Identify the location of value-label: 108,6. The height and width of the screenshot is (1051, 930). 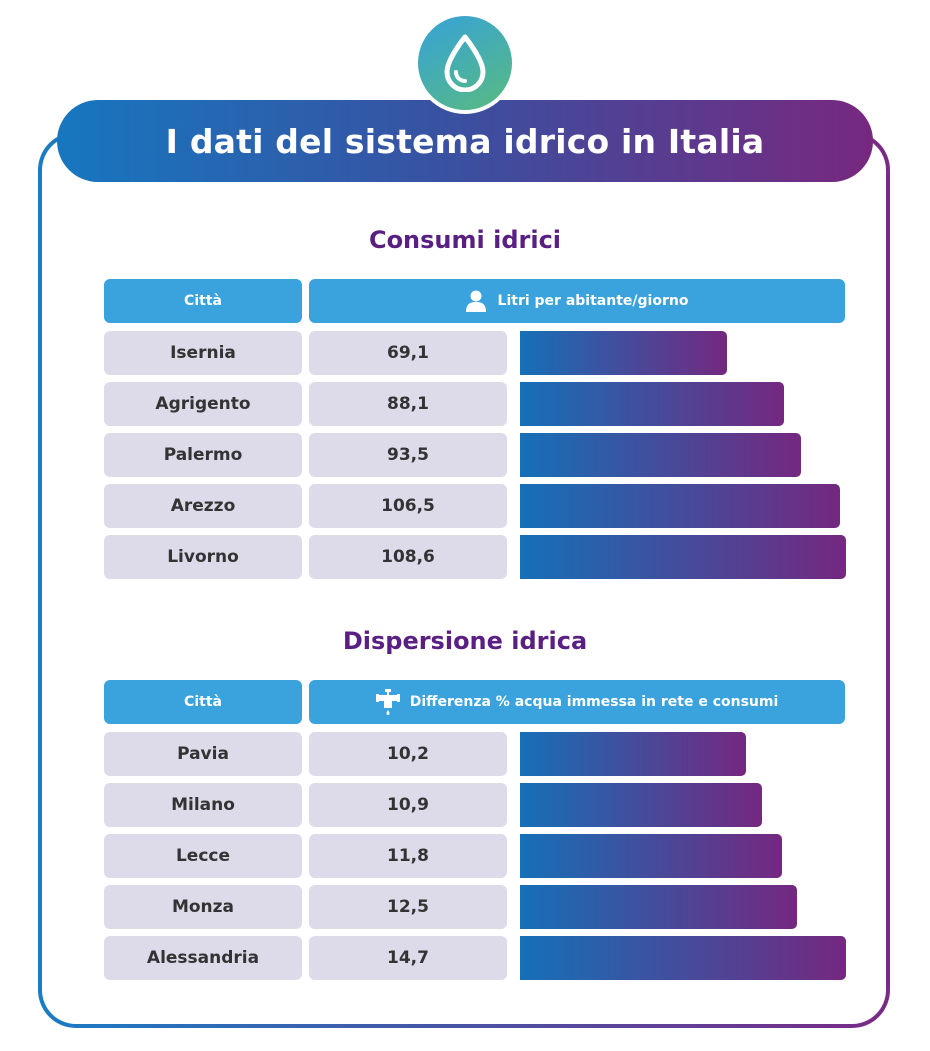
(408, 557).